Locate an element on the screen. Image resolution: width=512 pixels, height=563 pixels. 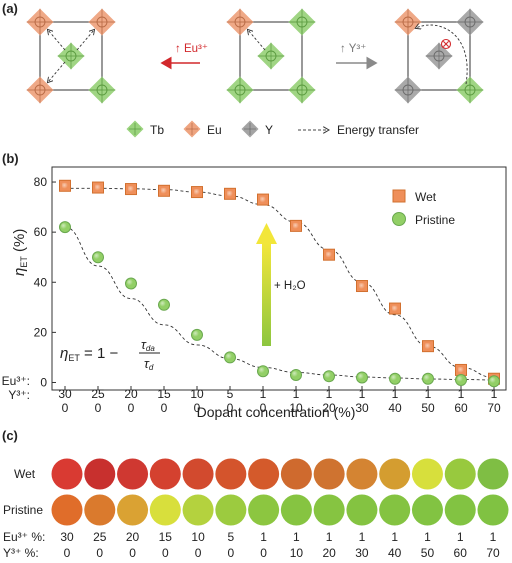
y-tick-label: 0 is located at coordinates (43, 382).